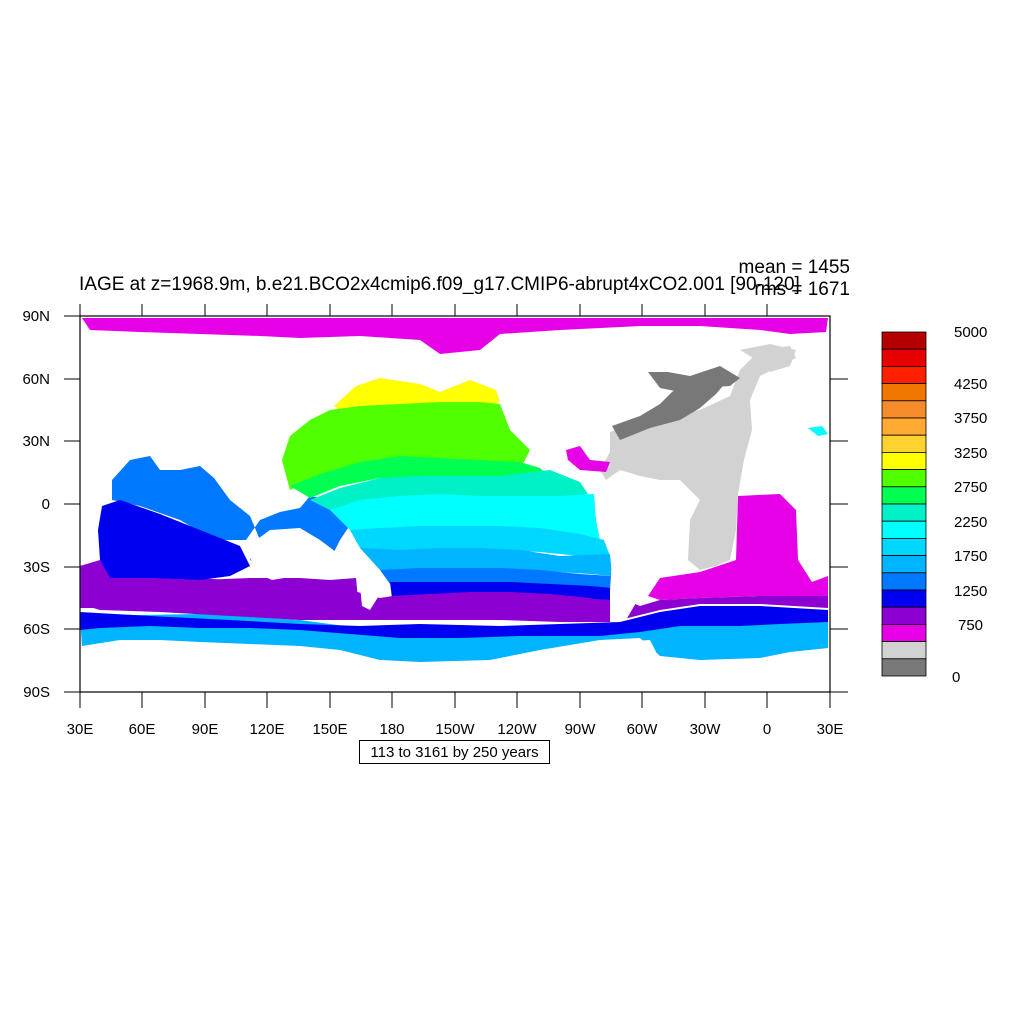 The width and height of the screenshot is (1024, 1024). I want to click on y-tick-label: 0, so click(46, 504).